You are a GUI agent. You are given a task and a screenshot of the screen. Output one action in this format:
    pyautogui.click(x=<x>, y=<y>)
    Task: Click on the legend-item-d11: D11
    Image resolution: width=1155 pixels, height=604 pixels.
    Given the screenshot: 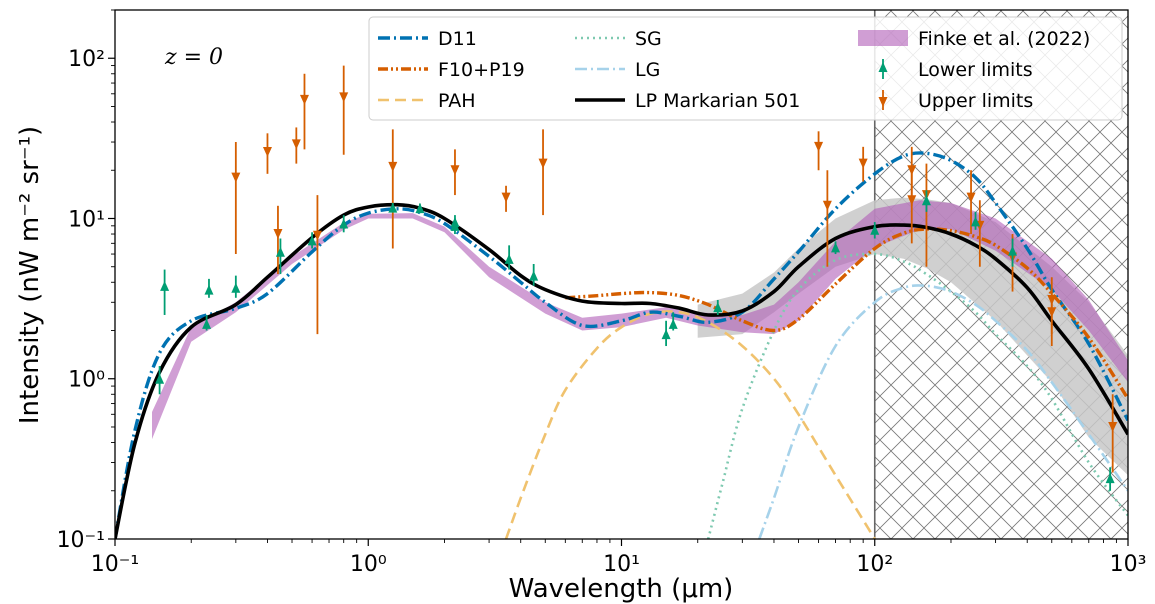 What is the action you would take?
    pyautogui.click(x=427, y=39)
    